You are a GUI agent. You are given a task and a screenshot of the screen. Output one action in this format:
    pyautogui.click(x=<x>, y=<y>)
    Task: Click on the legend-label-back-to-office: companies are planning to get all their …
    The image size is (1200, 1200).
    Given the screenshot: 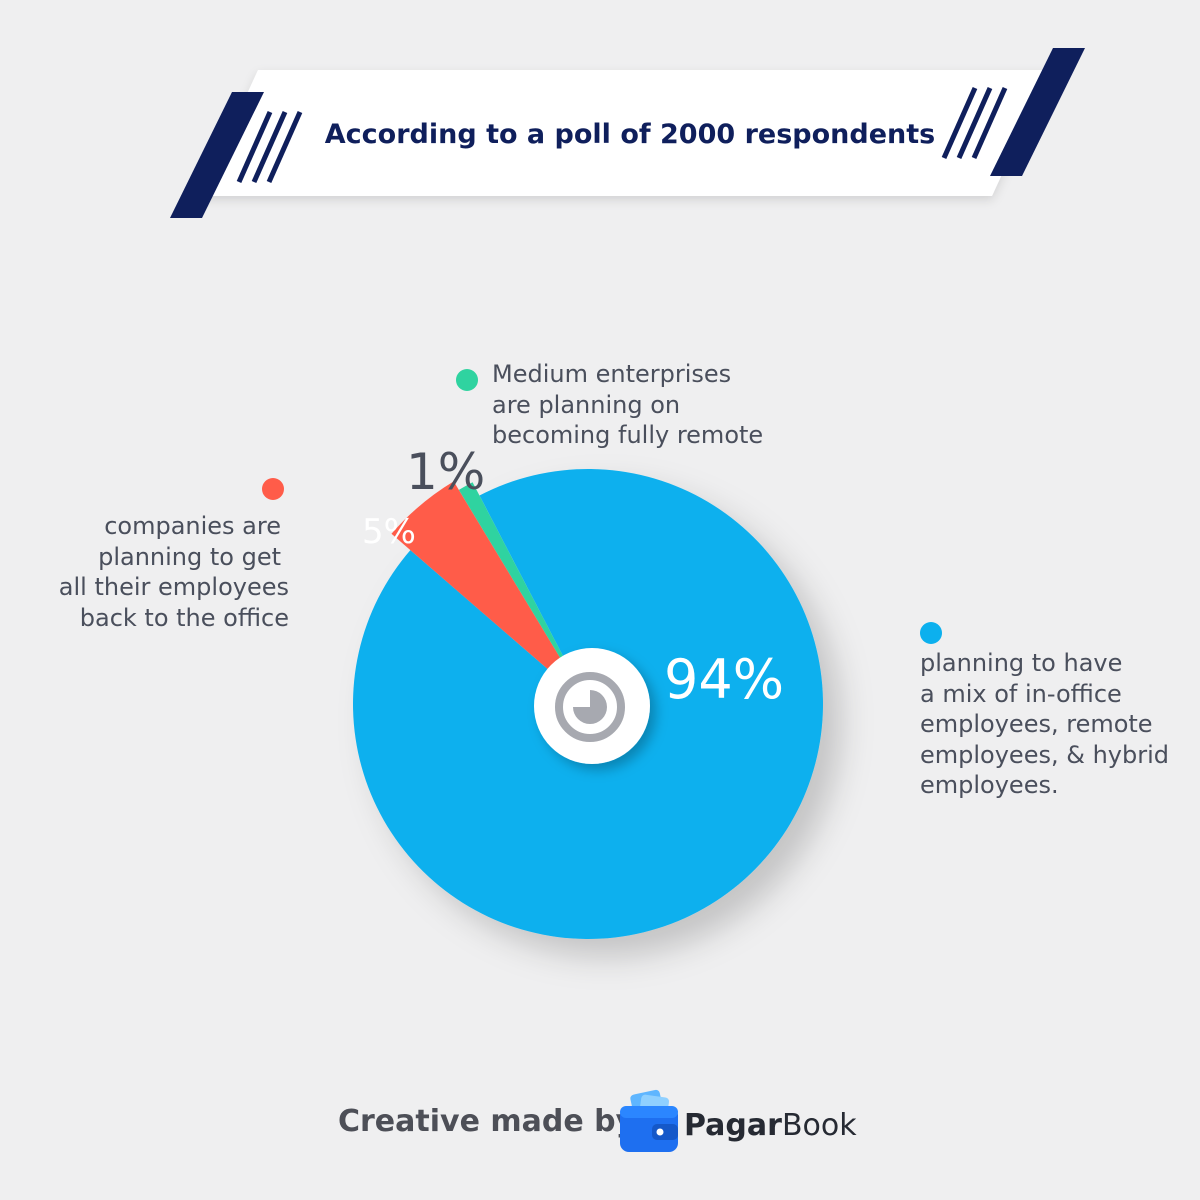 What is the action you would take?
    pyautogui.click(x=173, y=572)
    